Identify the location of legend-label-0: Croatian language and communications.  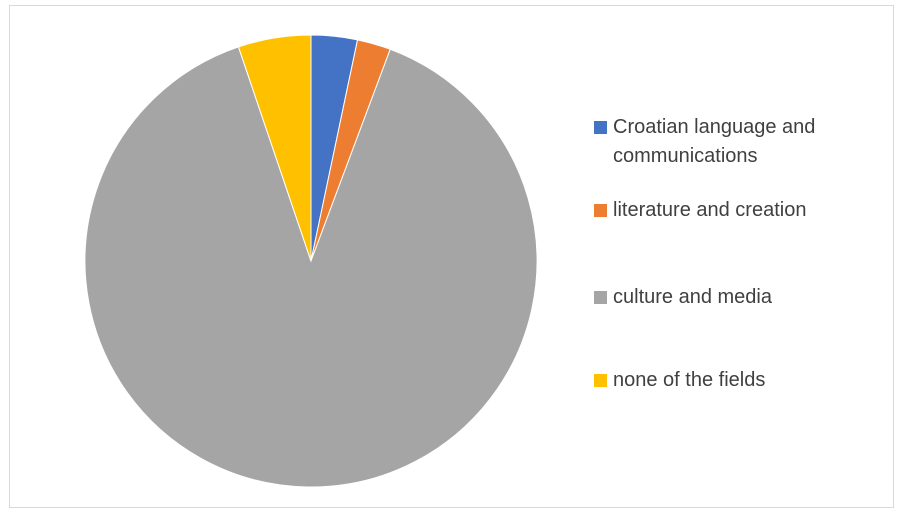
(714, 141).